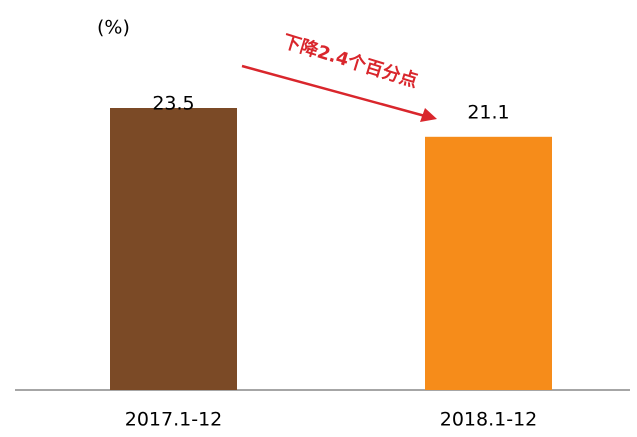 Image resolution: width=637 pixels, height=437 pixels. What do you see at coordinates (174, 420) in the screenshot?
I see `x-tick-label: 2017.1-12` at bounding box center [174, 420].